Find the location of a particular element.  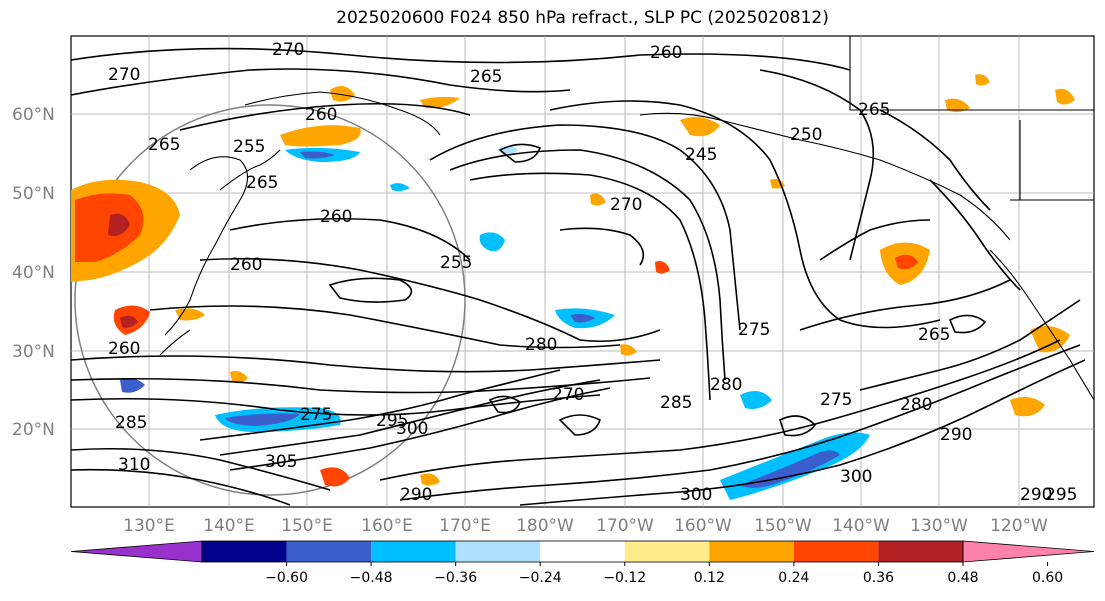

lat-label-40n: 40°N is located at coordinates (33, 273).